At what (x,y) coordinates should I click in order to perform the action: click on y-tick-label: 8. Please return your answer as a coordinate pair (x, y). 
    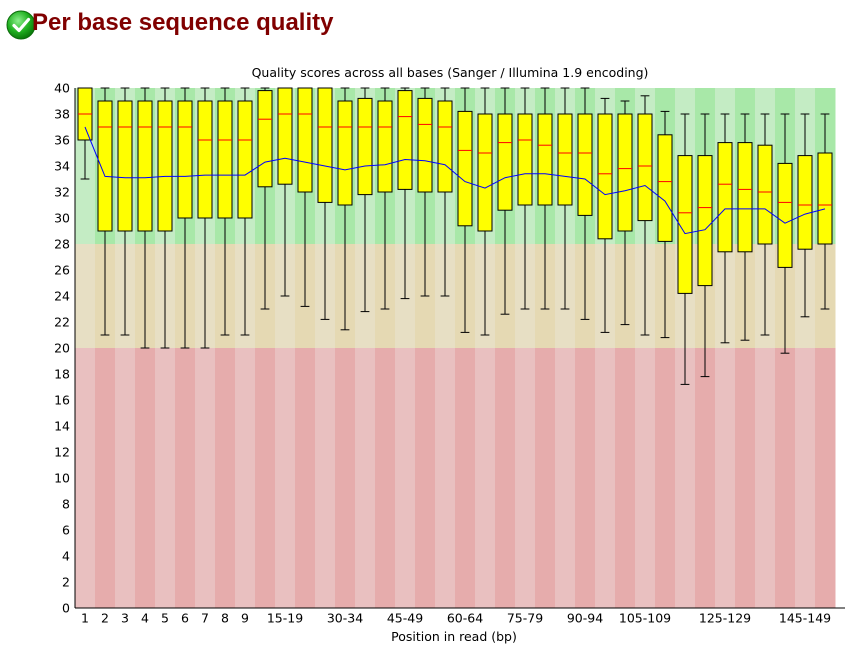
    Looking at the image, I should click on (66, 504).